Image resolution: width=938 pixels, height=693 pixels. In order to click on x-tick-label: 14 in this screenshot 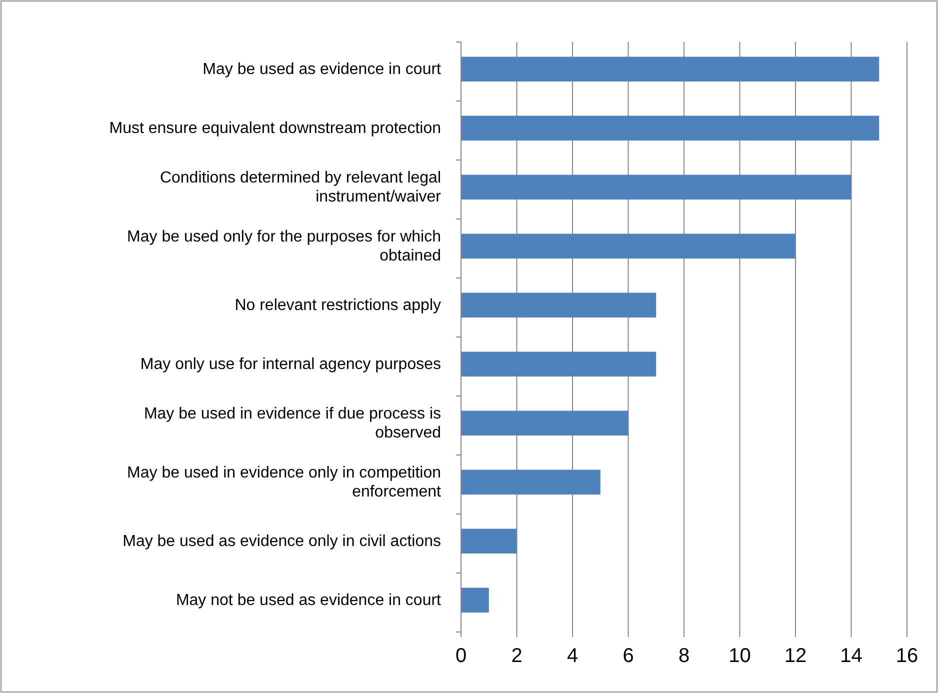, I will do `click(851, 656)`.